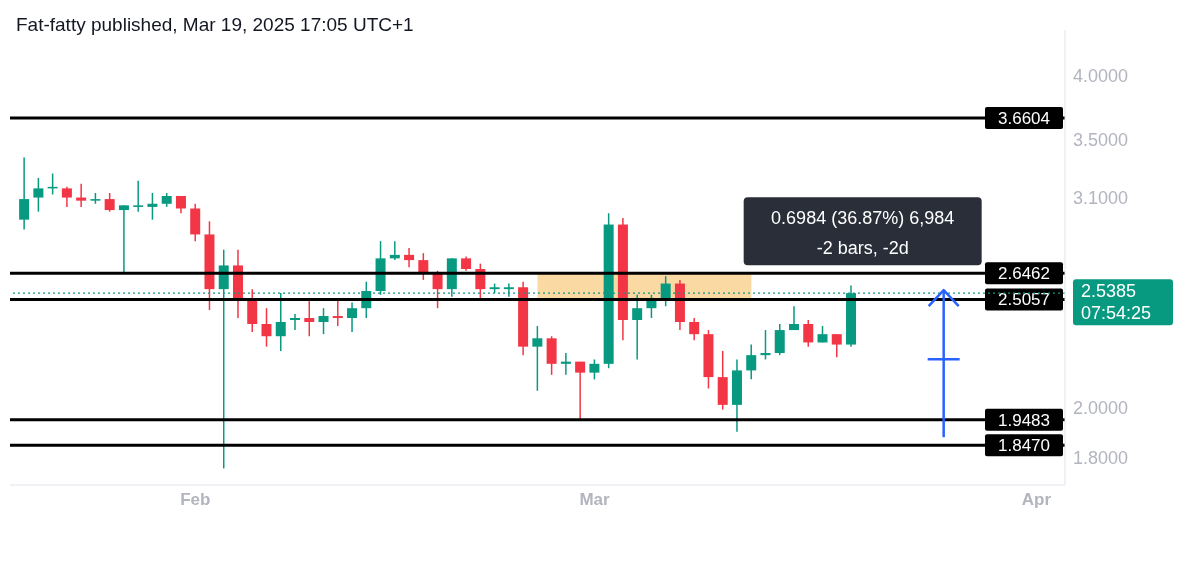 The height and width of the screenshot is (572, 1200). I want to click on x-tick-label: Feb, so click(195, 500).